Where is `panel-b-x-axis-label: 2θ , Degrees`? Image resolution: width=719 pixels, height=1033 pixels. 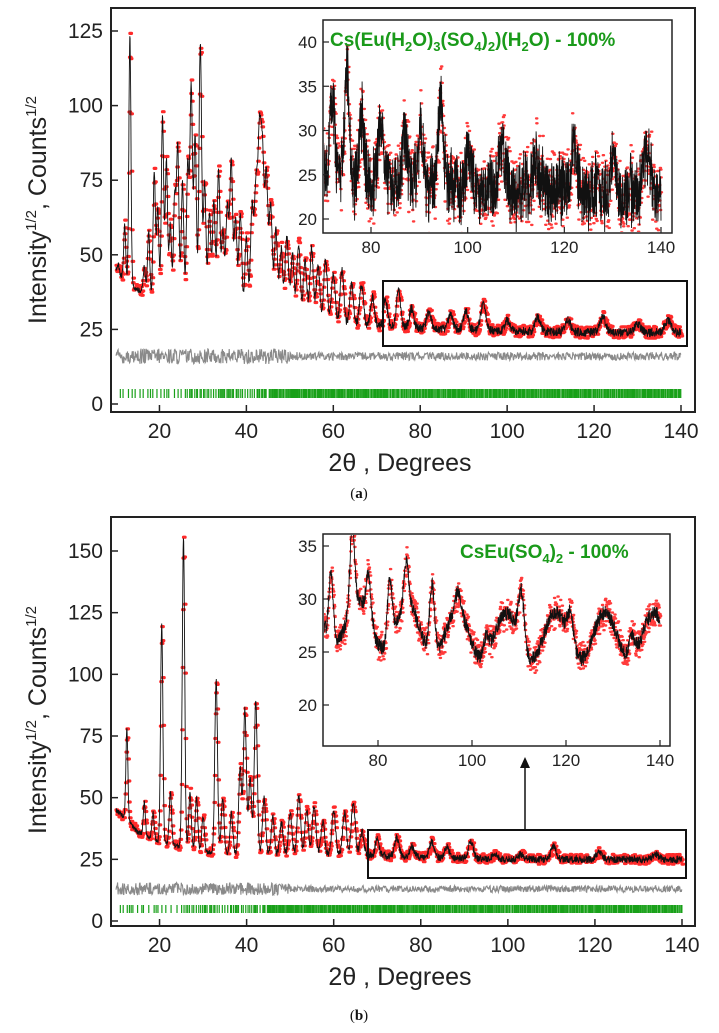 panel-b-x-axis-label: 2θ , Degrees is located at coordinates (399, 977).